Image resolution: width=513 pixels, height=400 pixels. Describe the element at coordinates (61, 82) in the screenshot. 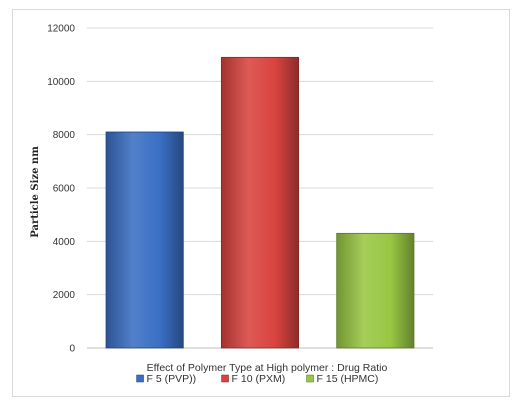

I see `y-tick-label: 10000` at that location.